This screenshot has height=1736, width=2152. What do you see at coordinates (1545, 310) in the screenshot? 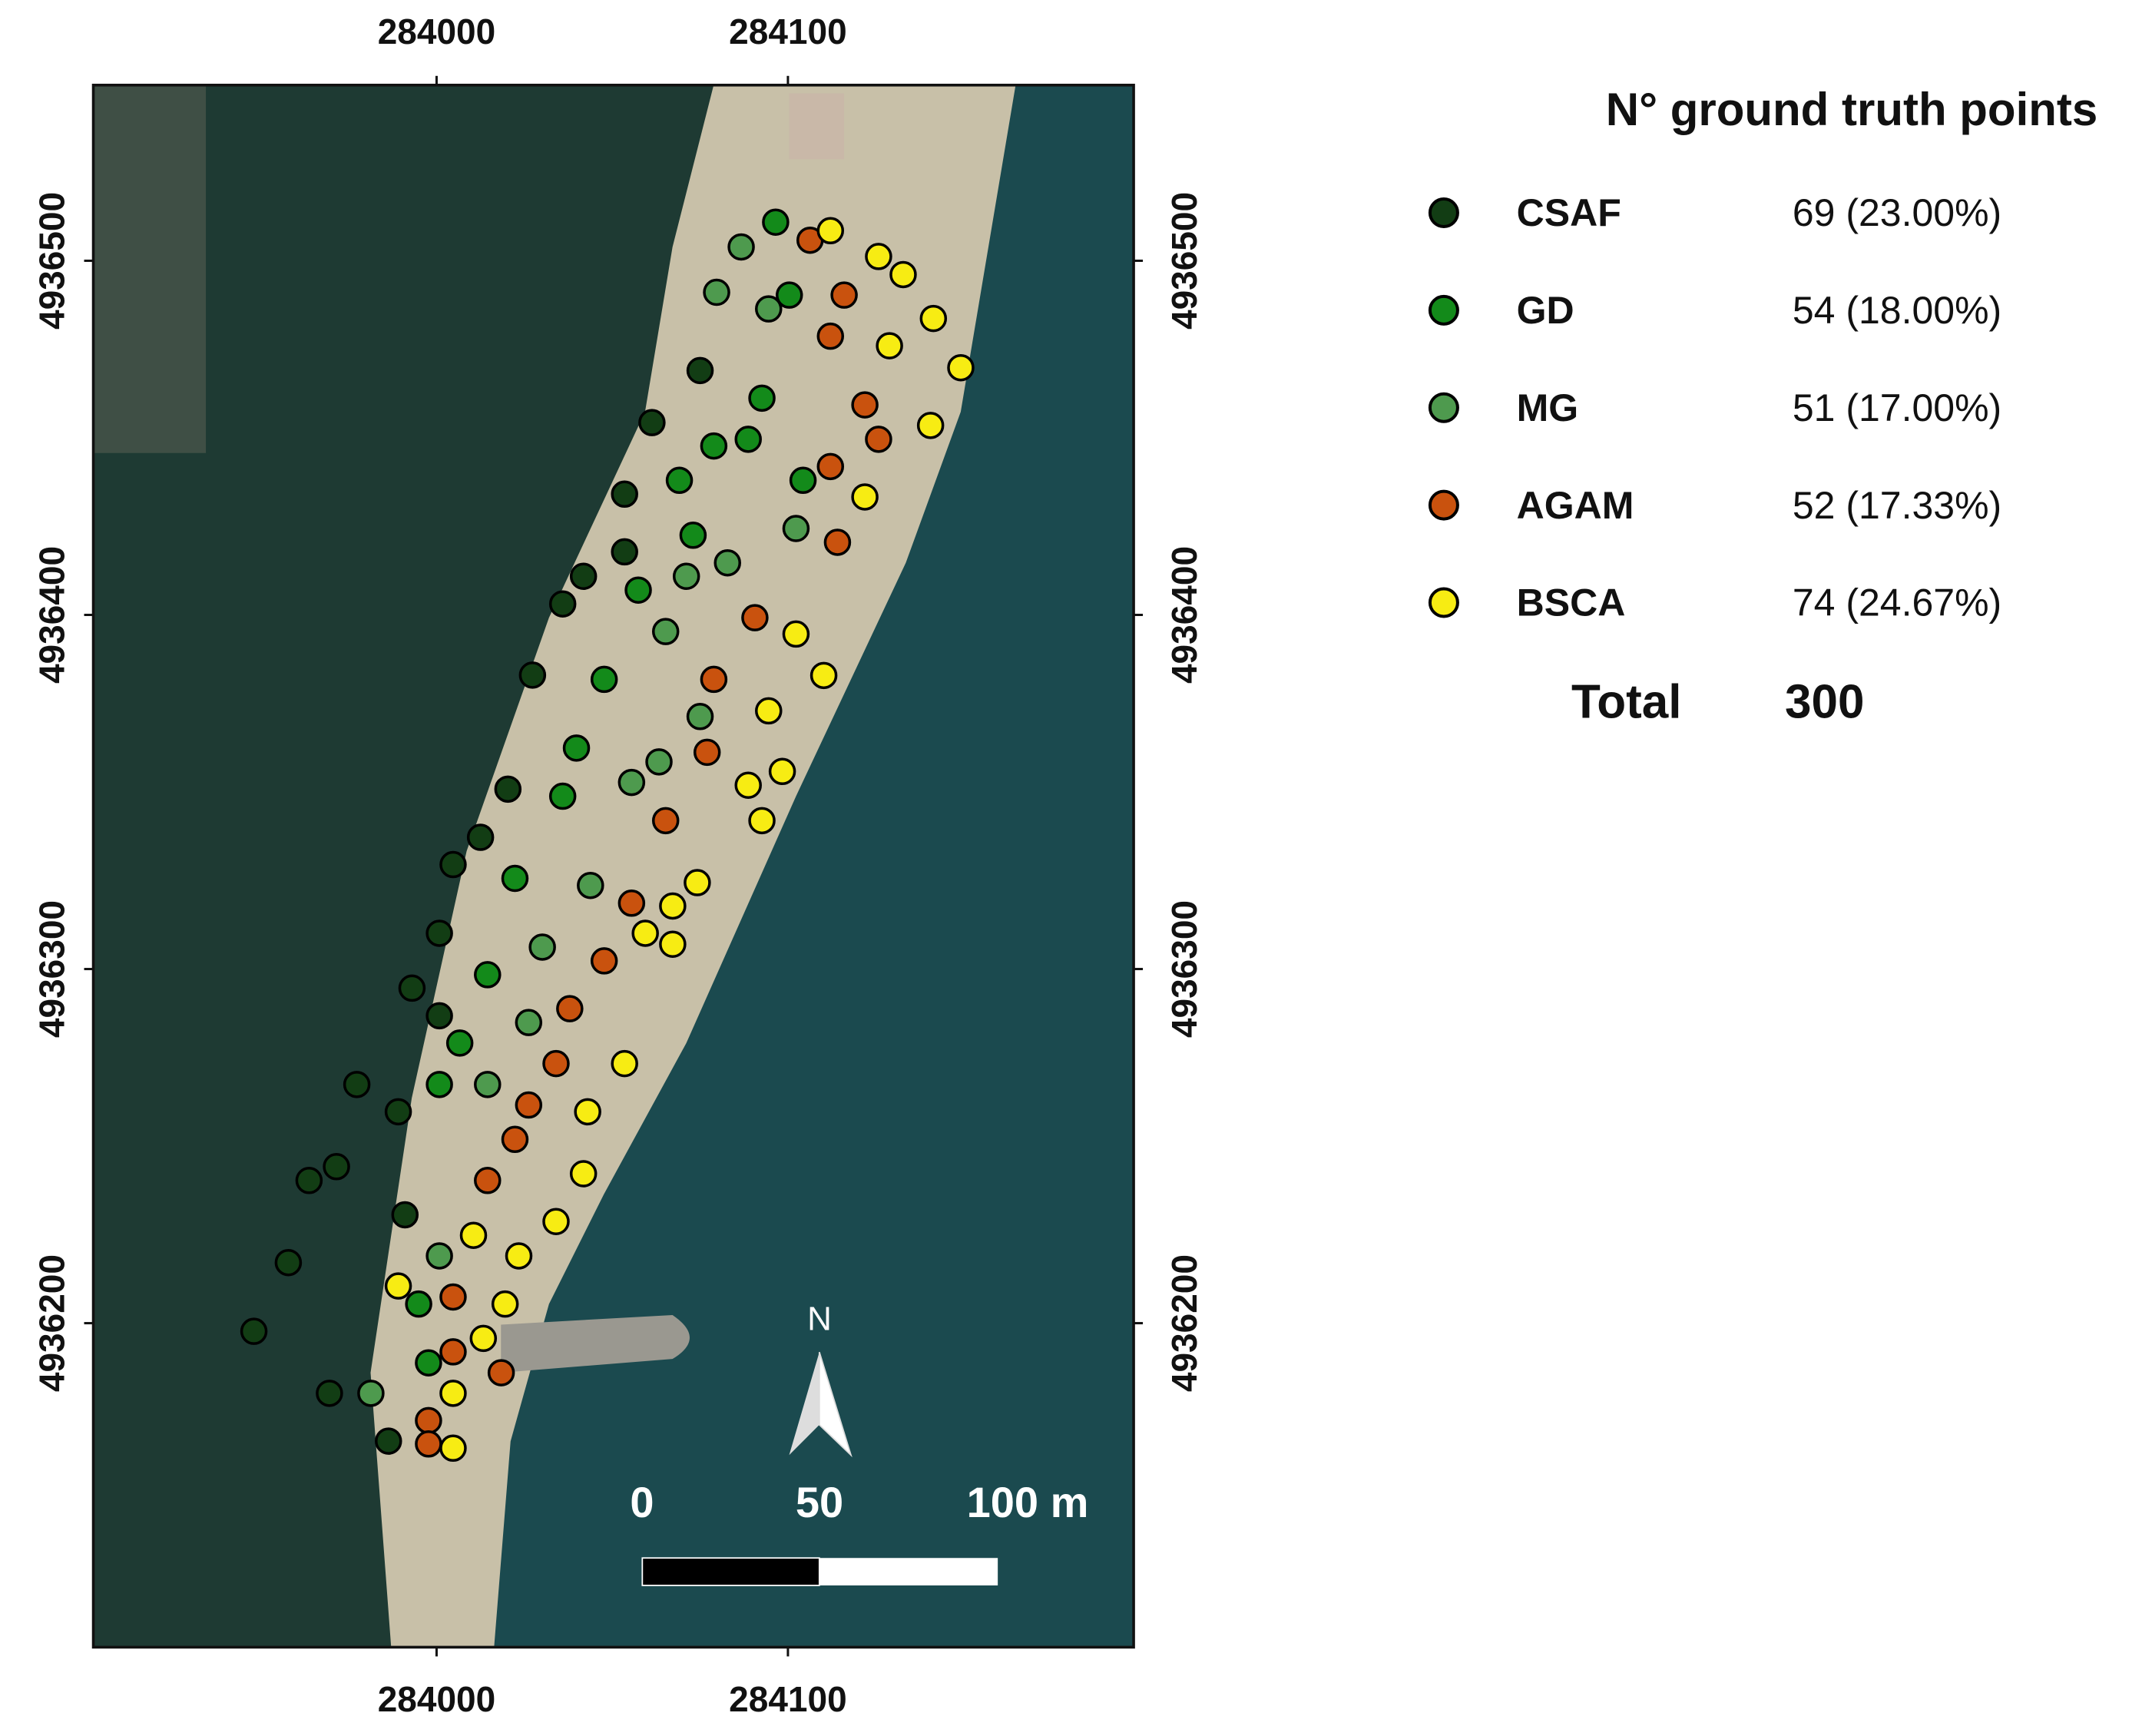
I see `legend-name: GD` at bounding box center [1545, 310].